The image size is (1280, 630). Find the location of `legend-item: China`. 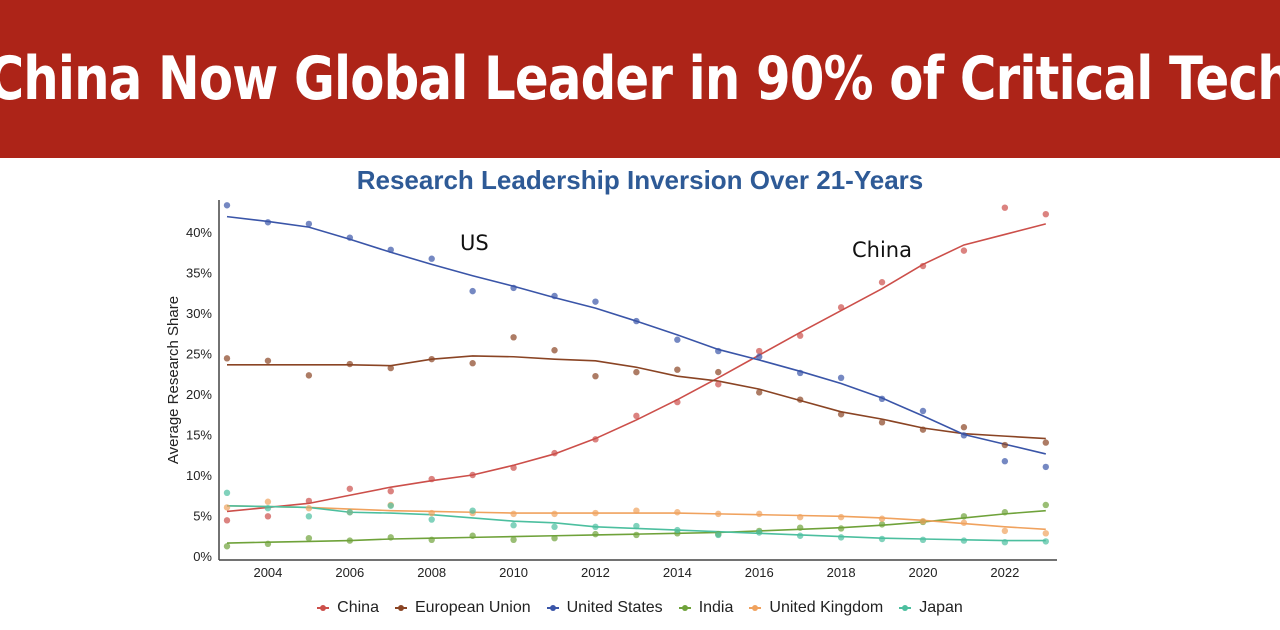

legend-item: China is located at coordinates (348, 608).